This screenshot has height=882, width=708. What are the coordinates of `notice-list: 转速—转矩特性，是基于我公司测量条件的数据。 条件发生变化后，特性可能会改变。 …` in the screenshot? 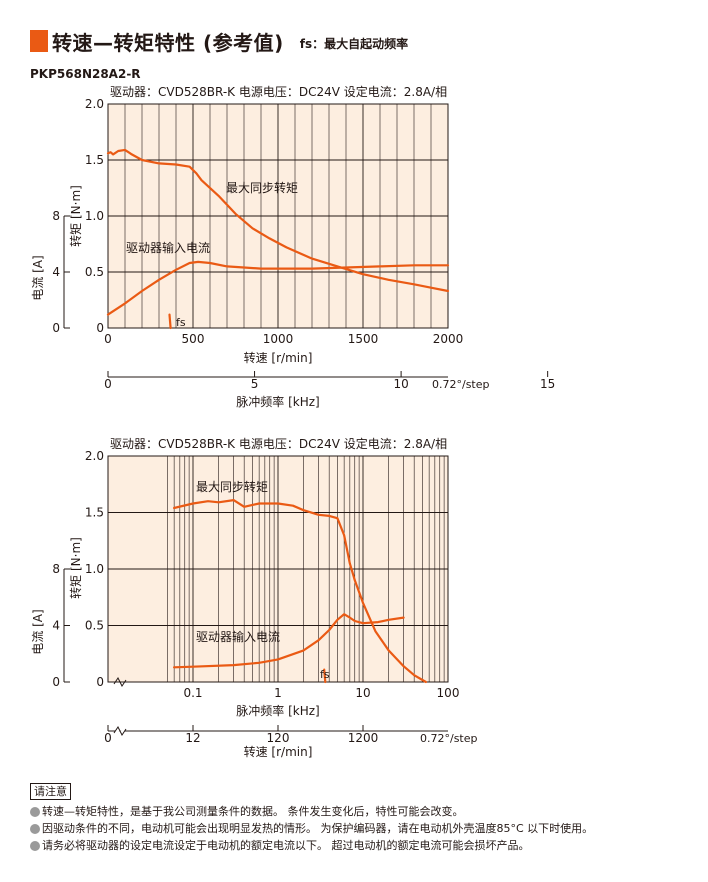 It's located at (311, 828).